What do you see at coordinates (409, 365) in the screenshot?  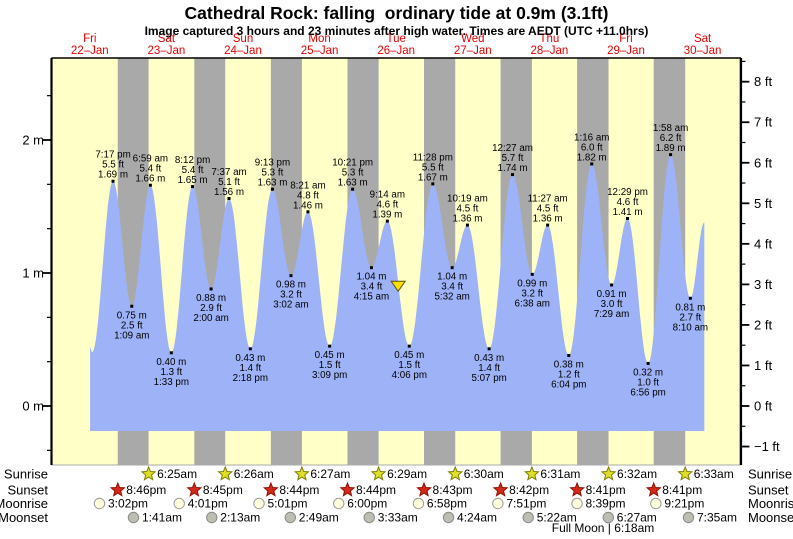 I see `low-tide-annotation: 1.5 ft` at bounding box center [409, 365].